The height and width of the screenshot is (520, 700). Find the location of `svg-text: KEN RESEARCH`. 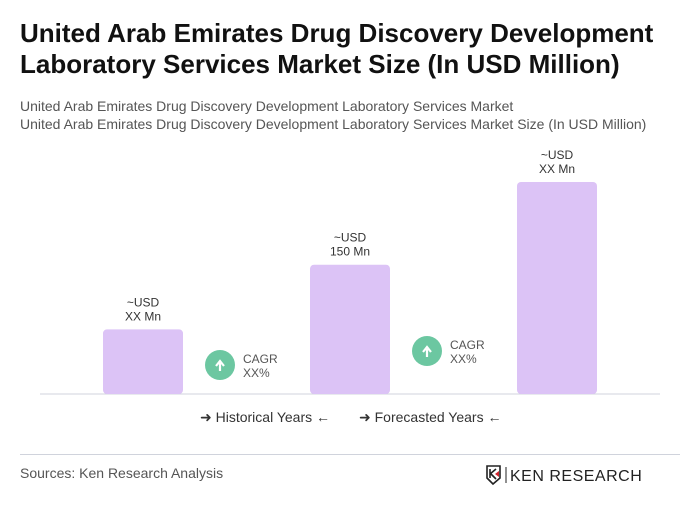

svg-text: KEN RESEARCH is located at coordinates (576, 476).